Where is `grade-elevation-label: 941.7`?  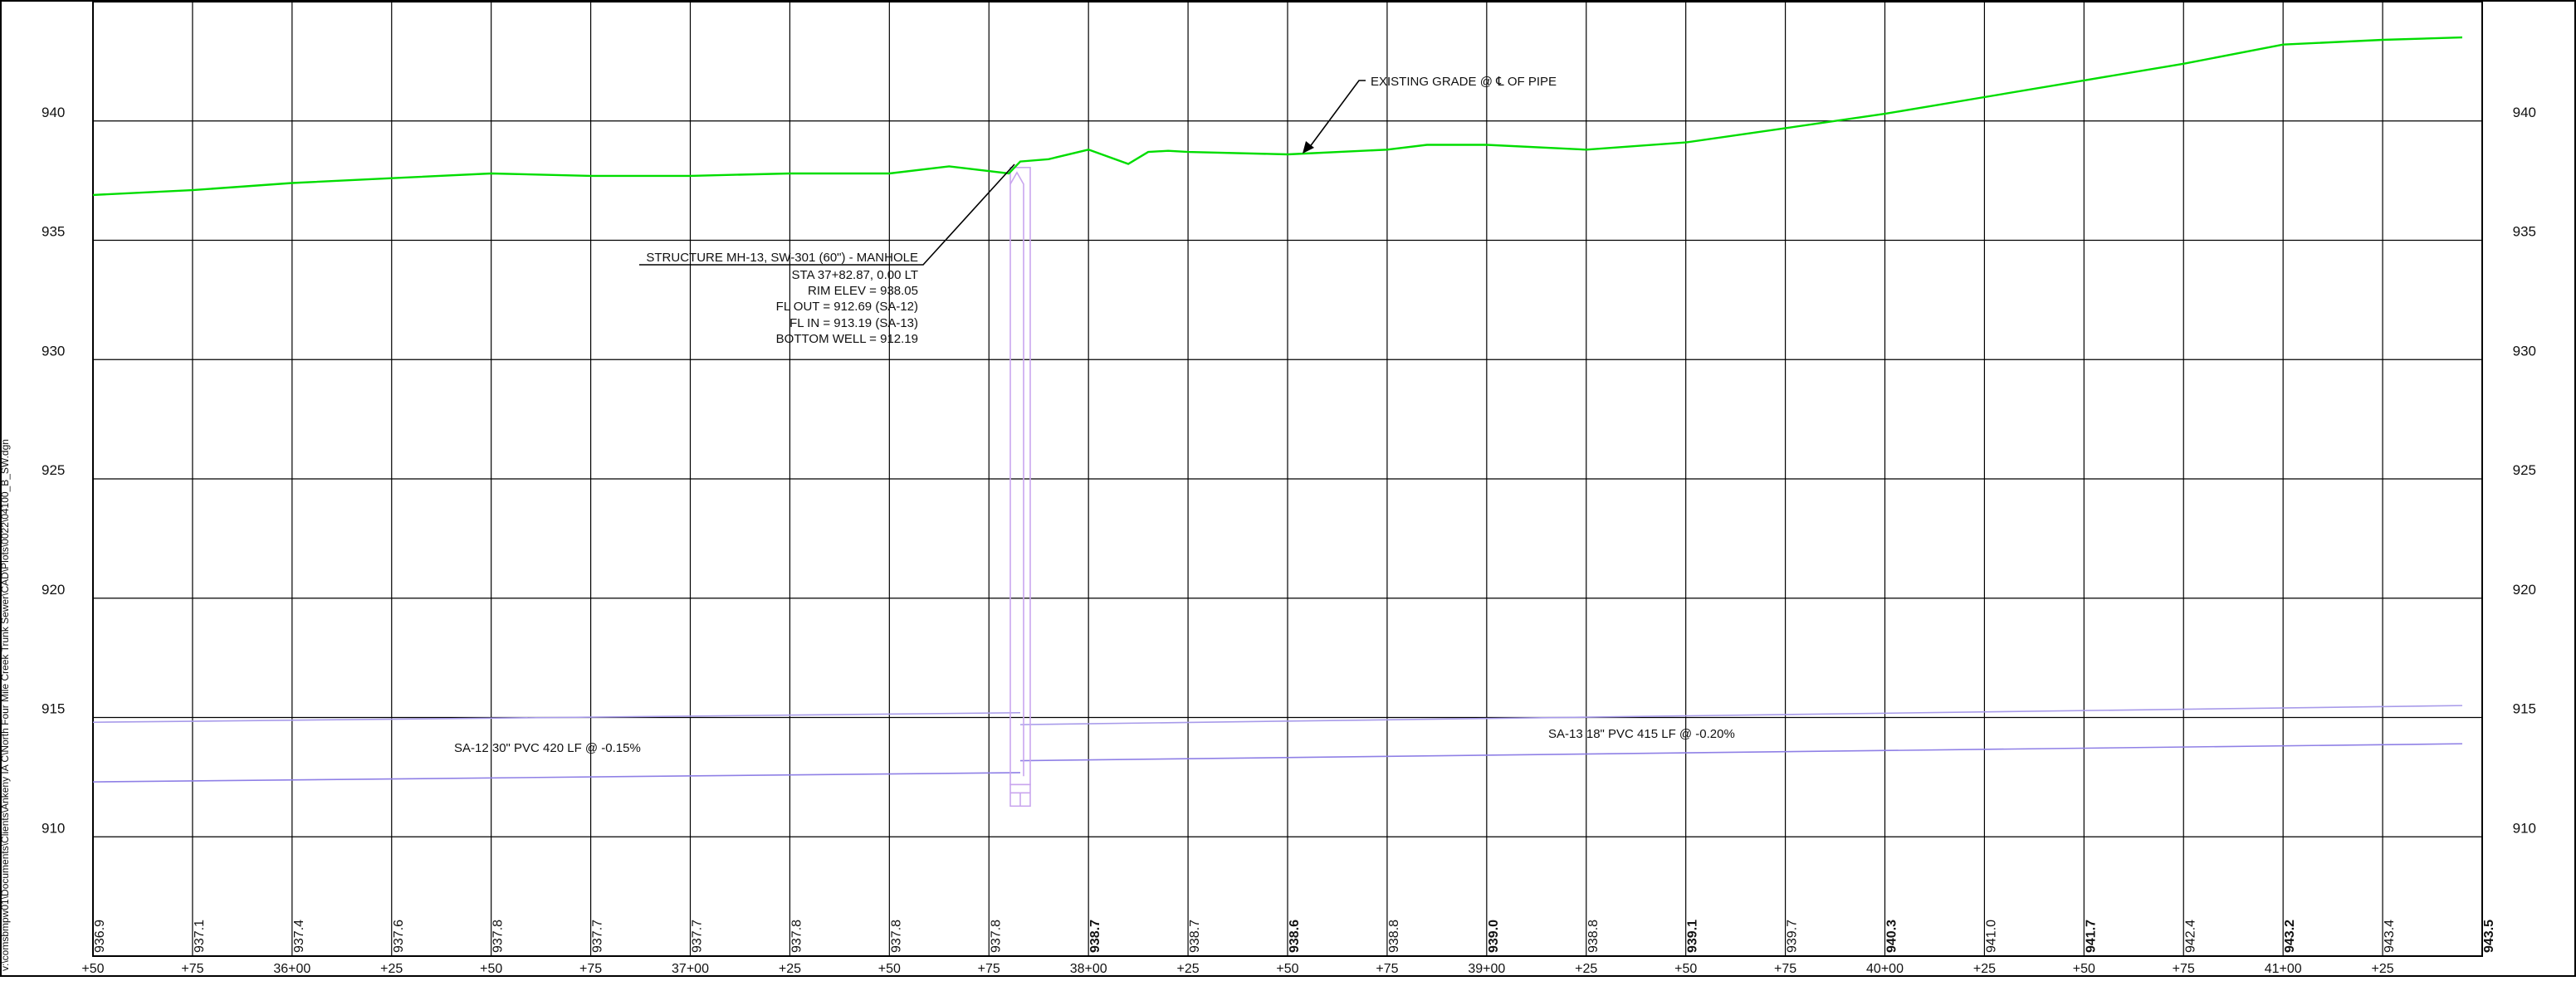 grade-elevation-label: 941.7 is located at coordinates (2091, 937).